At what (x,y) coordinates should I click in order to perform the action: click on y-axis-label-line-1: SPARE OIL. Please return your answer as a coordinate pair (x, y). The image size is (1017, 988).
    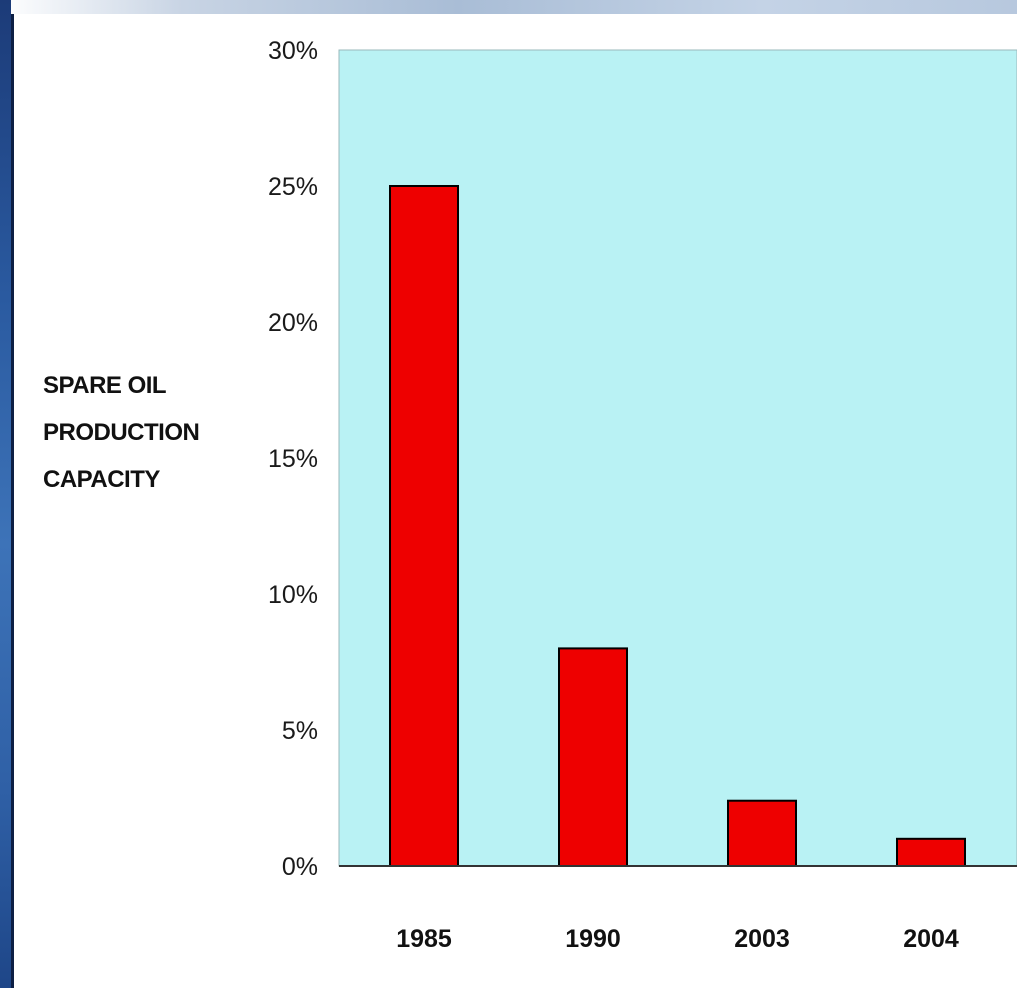
    Looking at the image, I should click on (104, 385).